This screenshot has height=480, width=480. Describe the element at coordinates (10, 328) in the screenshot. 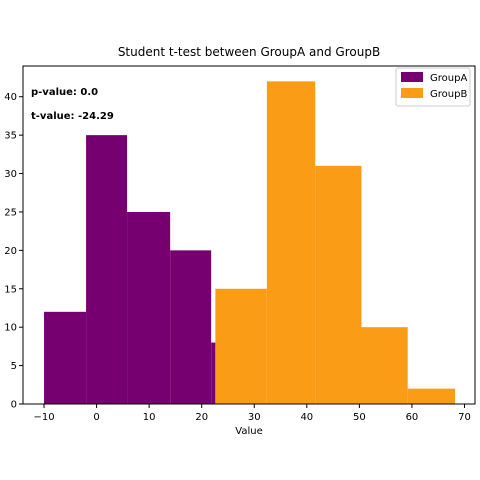

I see `y-tick-label: 10` at that location.